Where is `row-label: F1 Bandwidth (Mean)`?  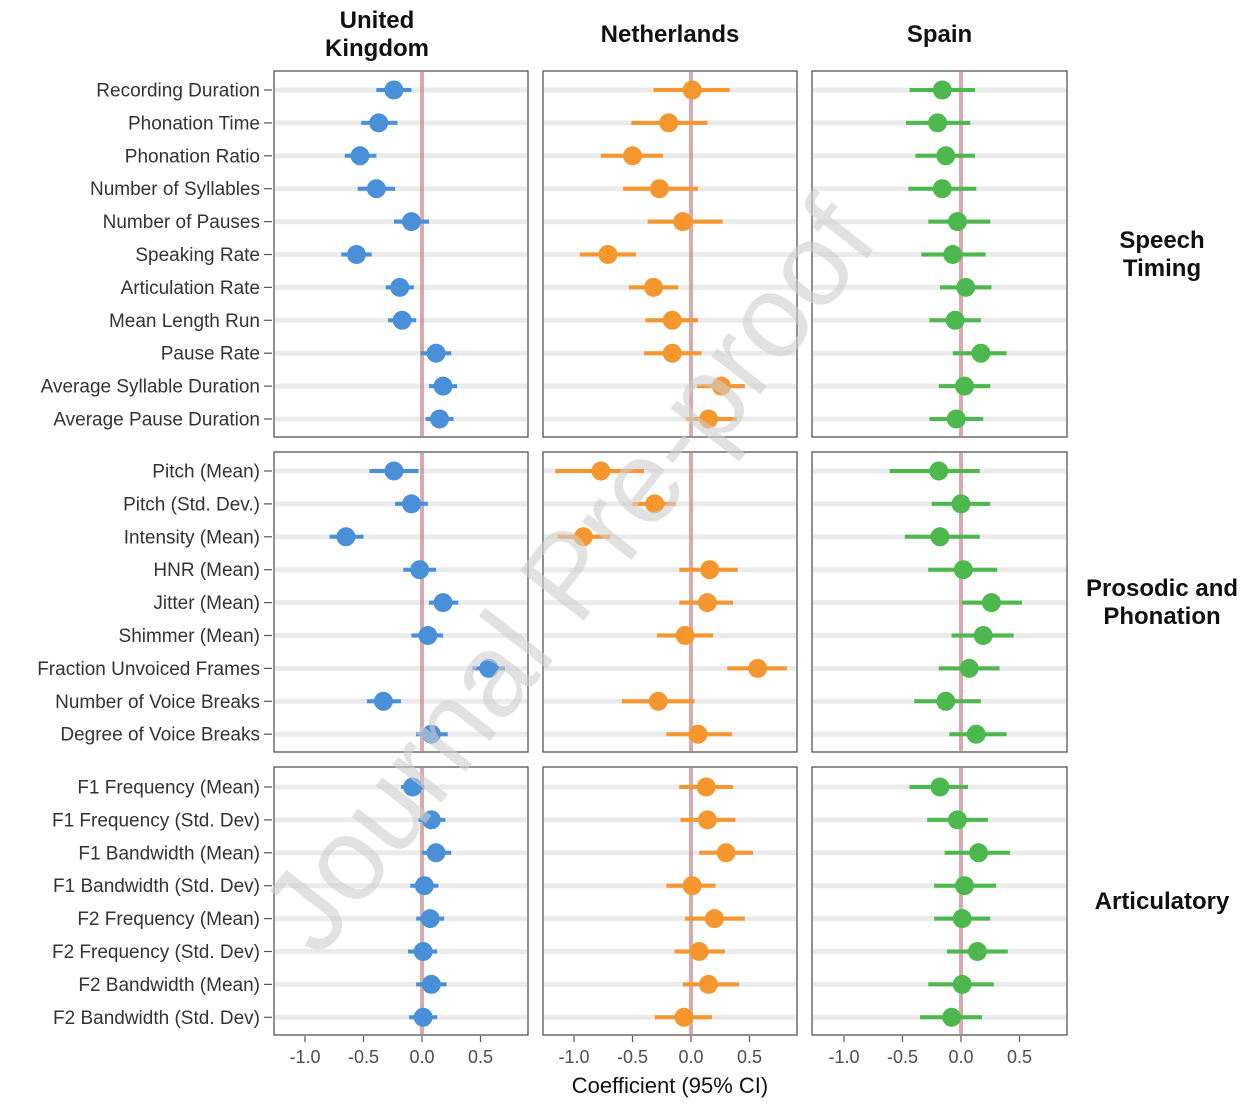
row-label: F1 Bandwidth (Mean) is located at coordinates (169, 853).